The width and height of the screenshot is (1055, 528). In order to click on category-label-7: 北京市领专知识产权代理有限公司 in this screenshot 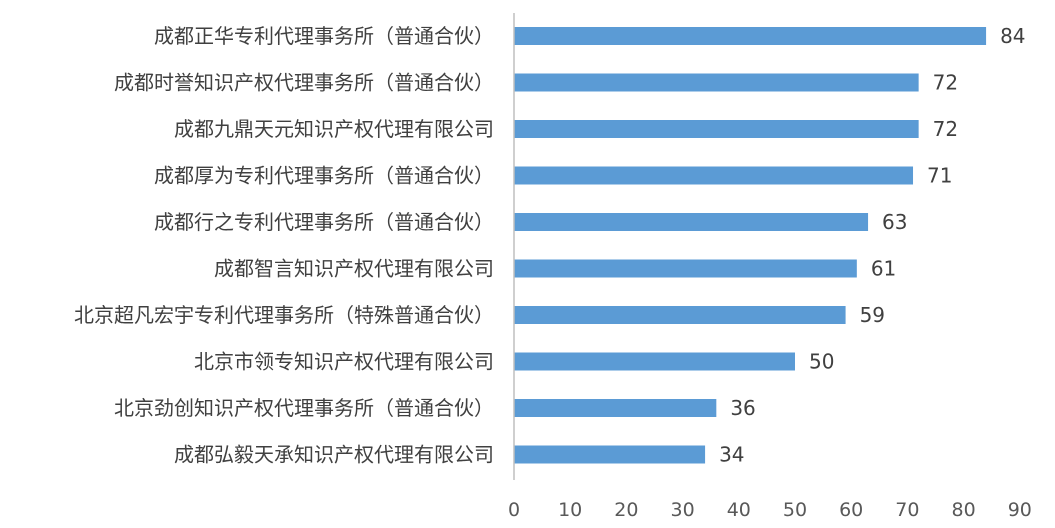, I will do `click(344, 362)`.